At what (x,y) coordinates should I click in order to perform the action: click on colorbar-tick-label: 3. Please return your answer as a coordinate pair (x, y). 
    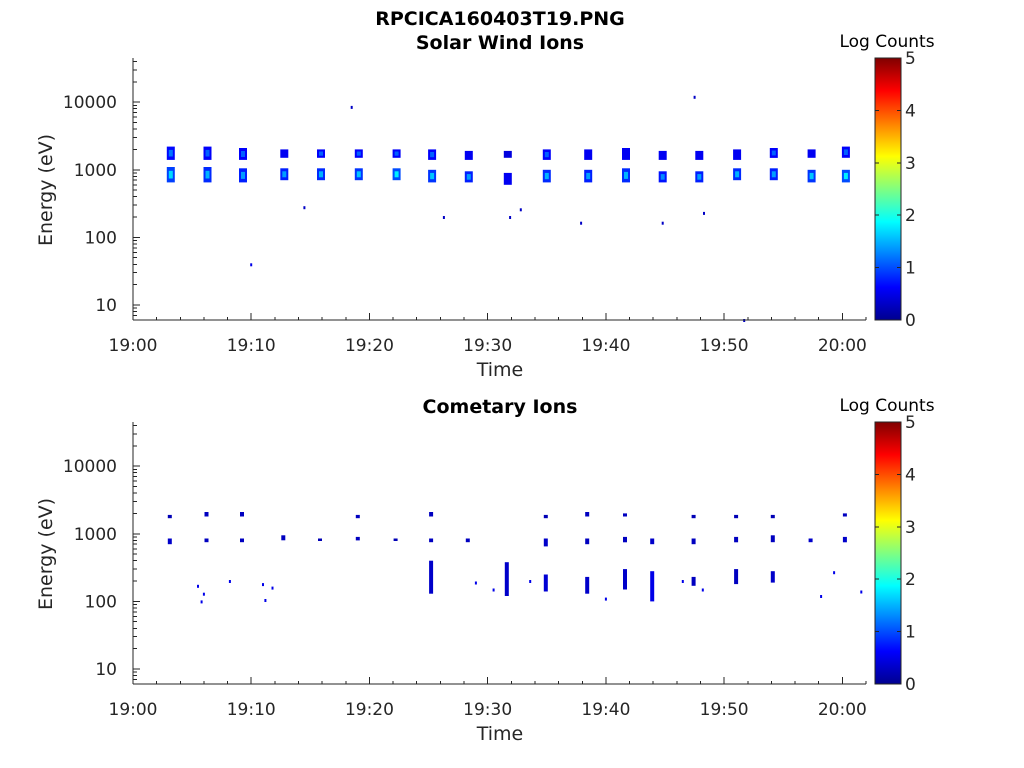
    Looking at the image, I should click on (910, 164).